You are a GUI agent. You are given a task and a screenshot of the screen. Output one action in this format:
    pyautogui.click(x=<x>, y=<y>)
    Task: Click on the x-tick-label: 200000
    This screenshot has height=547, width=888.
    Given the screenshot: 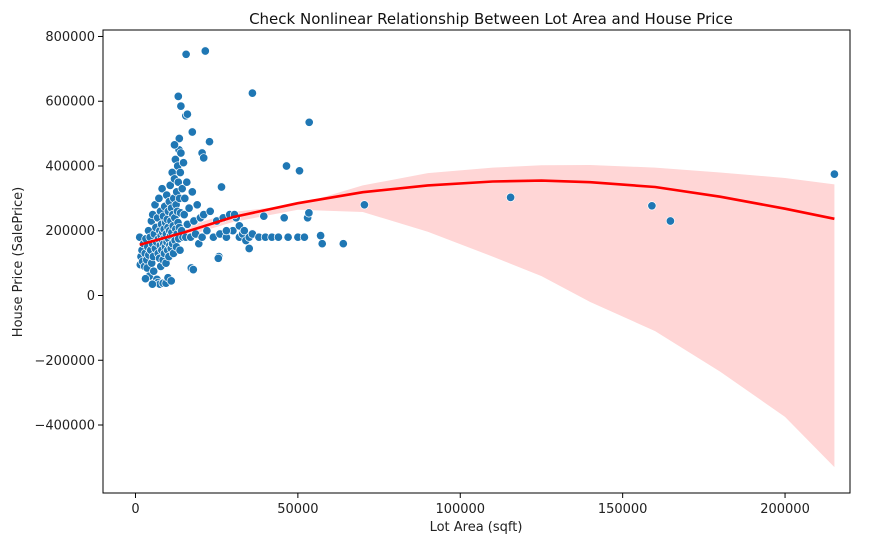 What is the action you would take?
    pyautogui.click(x=785, y=509)
    